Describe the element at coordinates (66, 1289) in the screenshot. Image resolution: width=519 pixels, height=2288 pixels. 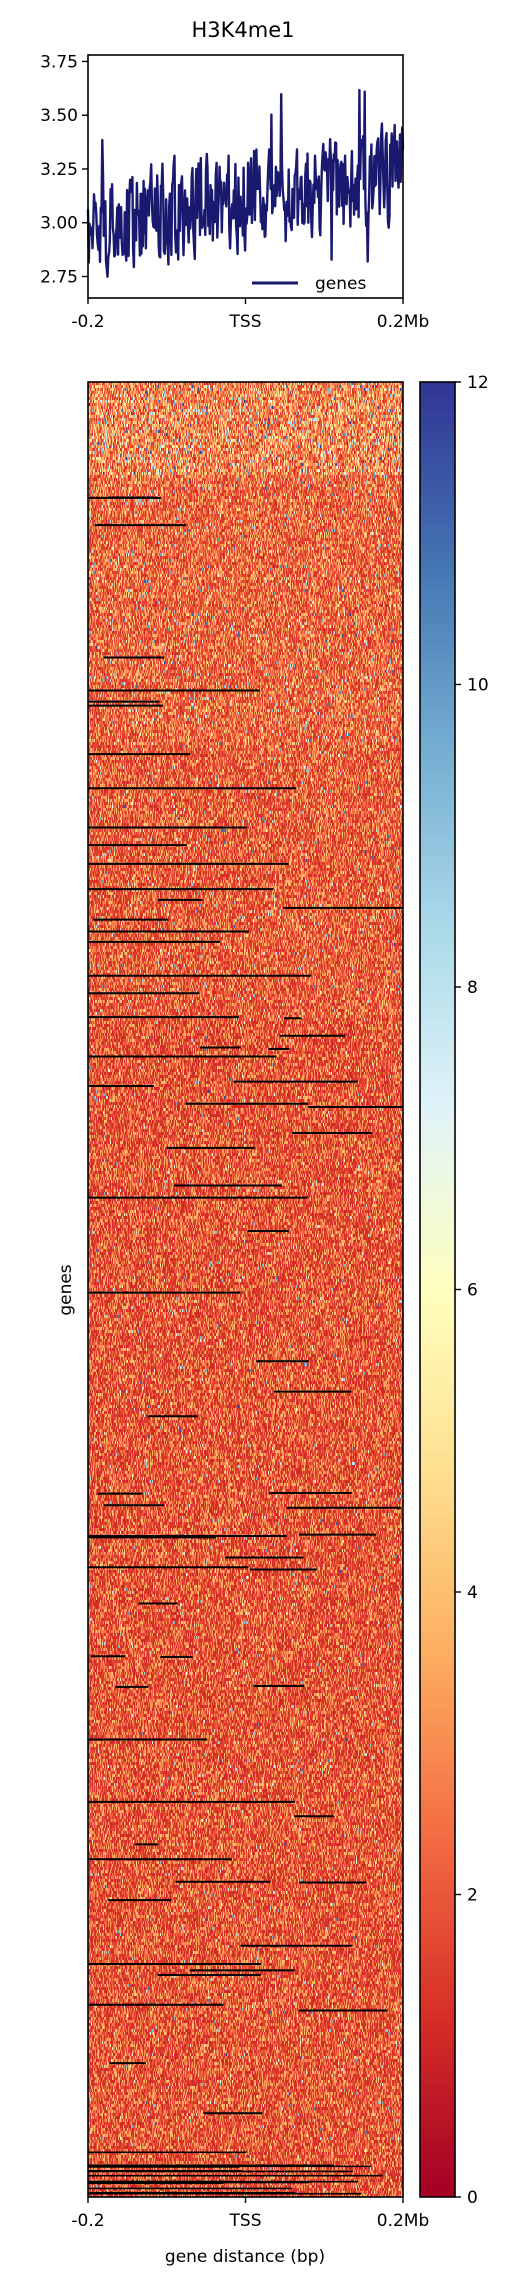
I see `heatmap-ylabel: genes` at that location.